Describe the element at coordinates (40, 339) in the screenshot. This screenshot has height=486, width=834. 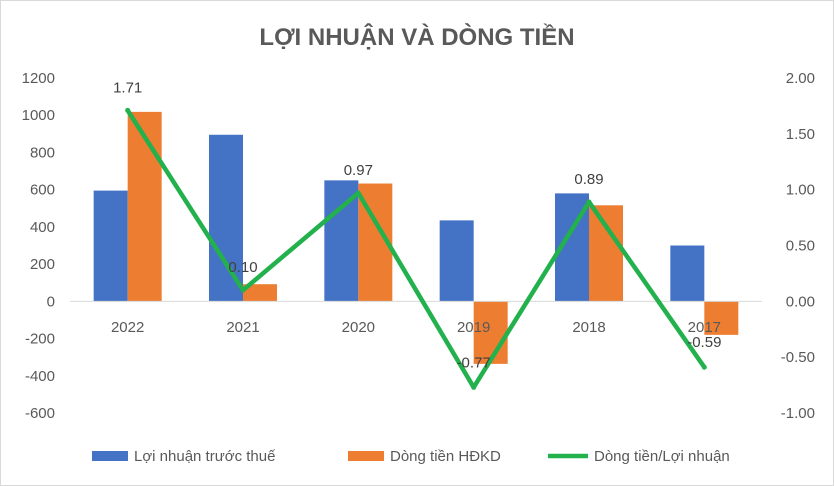
I see `left-axis-tick-label: -200` at that location.